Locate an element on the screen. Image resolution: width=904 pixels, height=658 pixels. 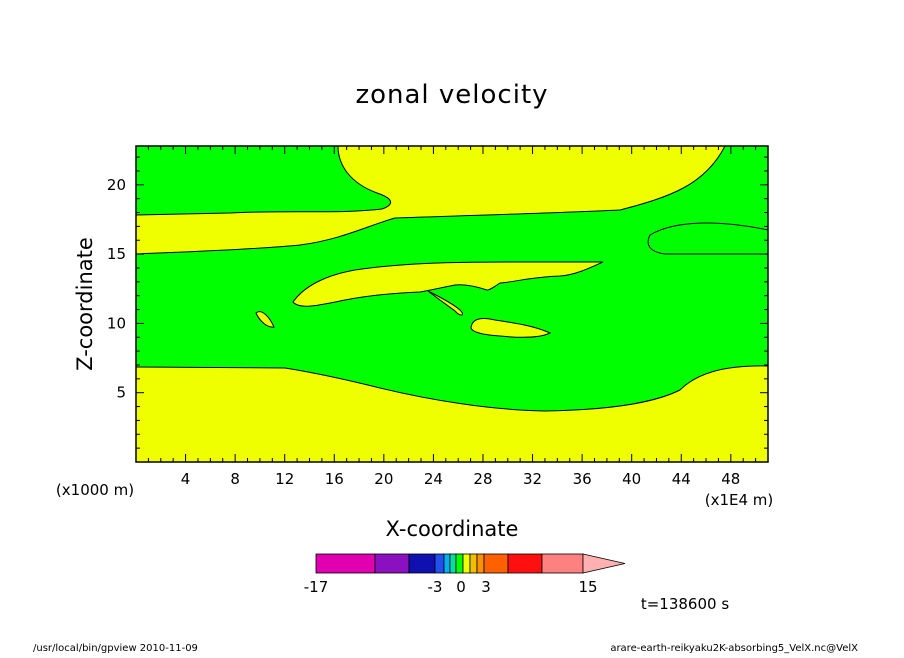
contour-line-upper-right is located at coordinates (431, 200).